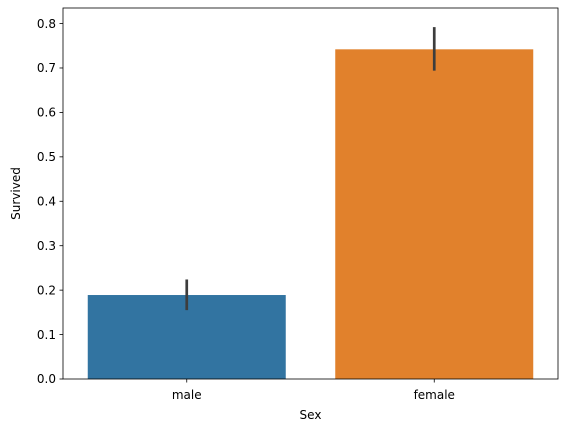 Image resolution: width=567 pixels, height=432 pixels. What do you see at coordinates (46, 335) in the screenshot?
I see `y-tick-label: 0.1` at bounding box center [46, 335].